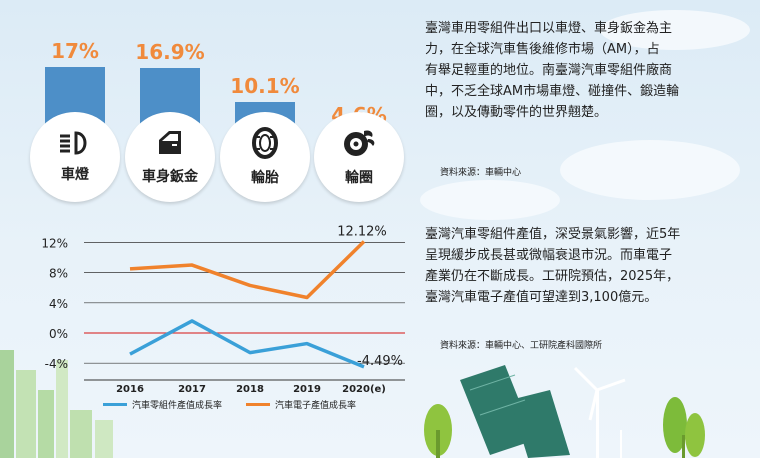  I want to click on headlight-icon, so click(75, 143).